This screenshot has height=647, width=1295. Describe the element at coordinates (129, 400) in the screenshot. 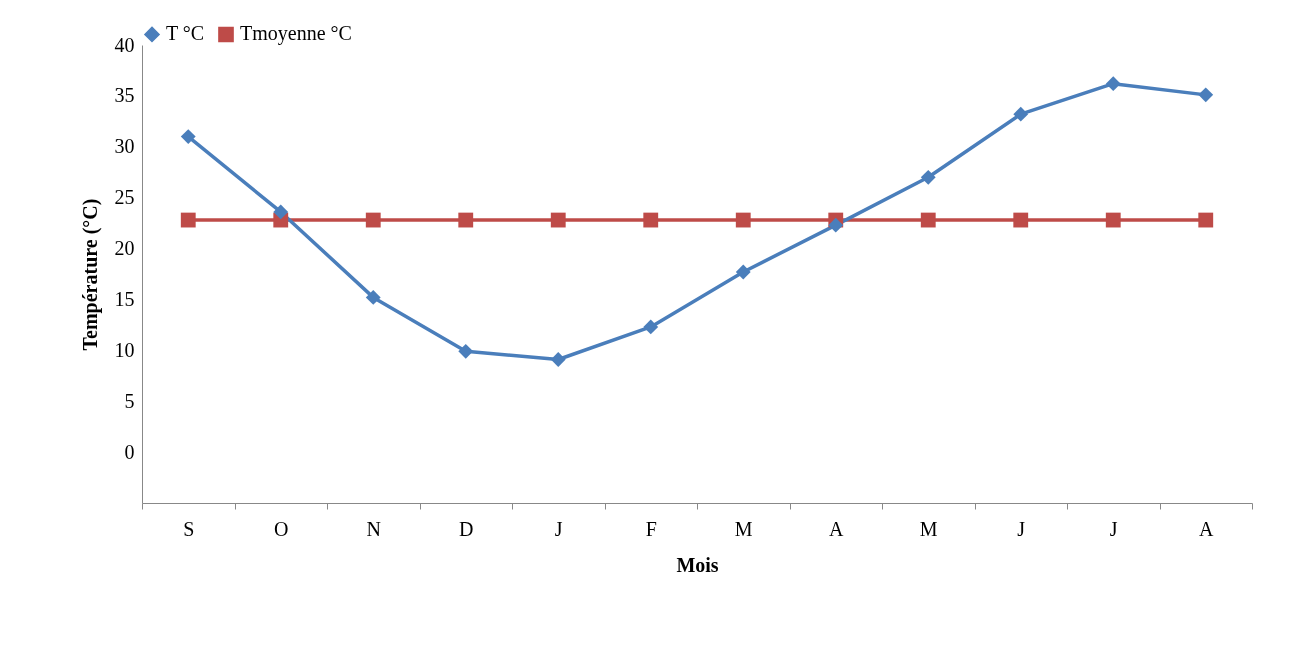

I see `y-tick-label: 5` at that location.